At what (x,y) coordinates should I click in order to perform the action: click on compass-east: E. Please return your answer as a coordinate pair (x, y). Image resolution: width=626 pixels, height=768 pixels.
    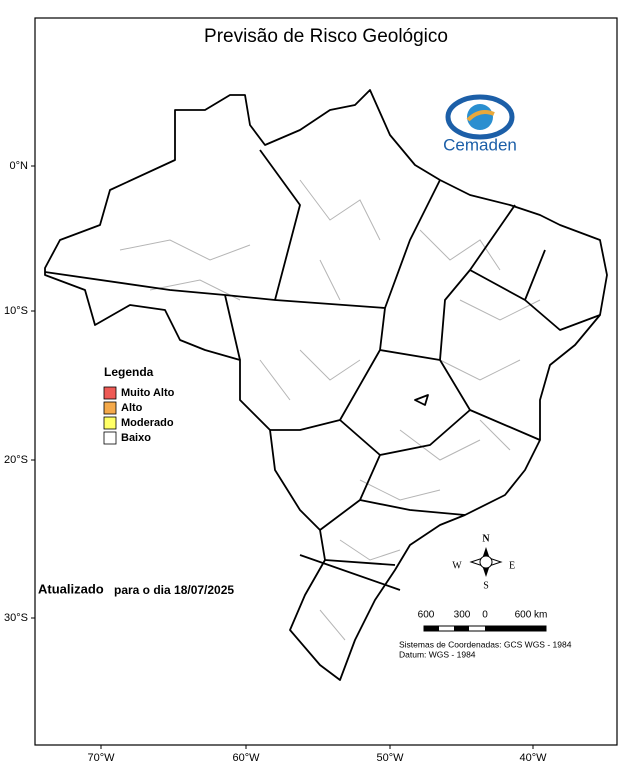
    Looking at the image, I should click on (512, 565).